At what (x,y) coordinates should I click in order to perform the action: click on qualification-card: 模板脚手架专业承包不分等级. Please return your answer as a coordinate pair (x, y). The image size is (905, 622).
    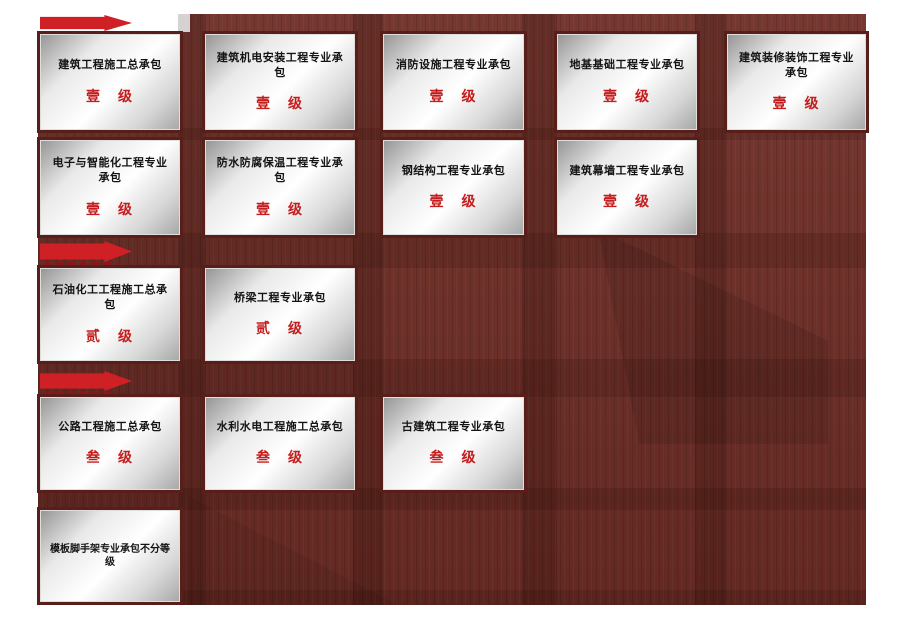
    Looking at the image, I should click on (110, 556).